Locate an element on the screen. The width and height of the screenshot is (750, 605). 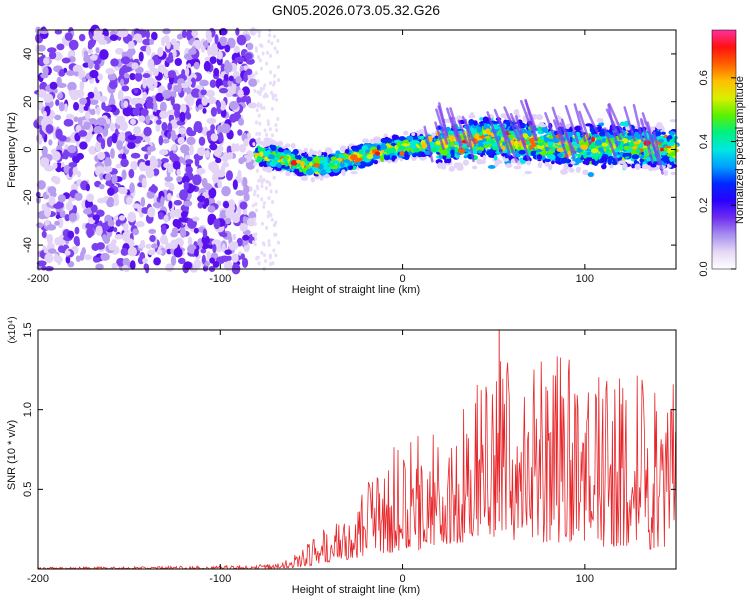
spectrogram-x-label: Height of straight line (km) is located at coordinates (356, 290).